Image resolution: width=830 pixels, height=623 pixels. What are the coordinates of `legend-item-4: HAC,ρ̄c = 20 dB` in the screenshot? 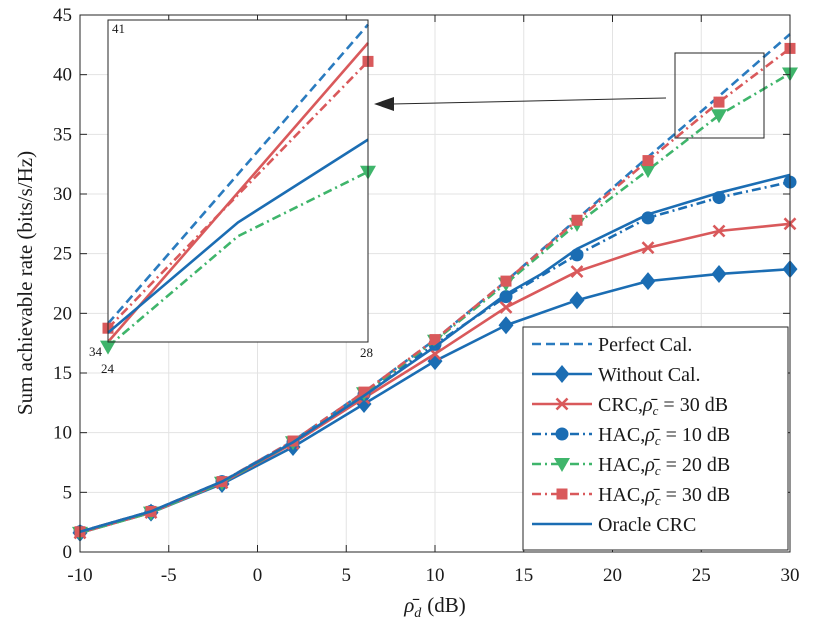 It's located at (631, 466).